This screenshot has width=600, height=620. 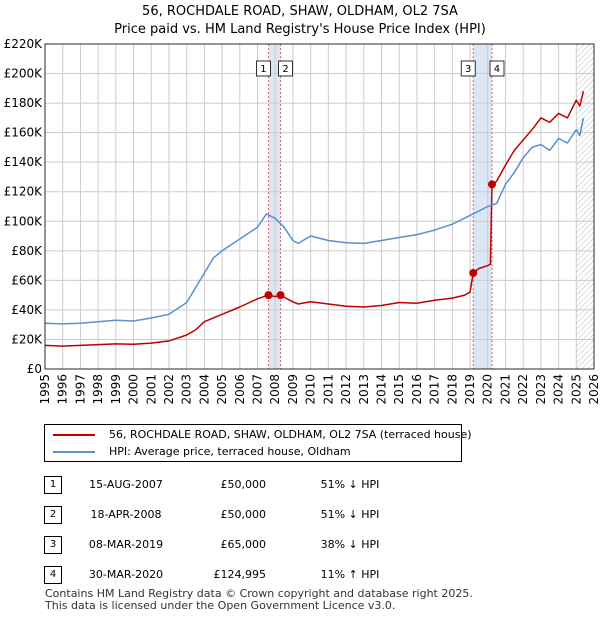 I want to click on x-tick-label: 1996, so click(x=63, y=389).